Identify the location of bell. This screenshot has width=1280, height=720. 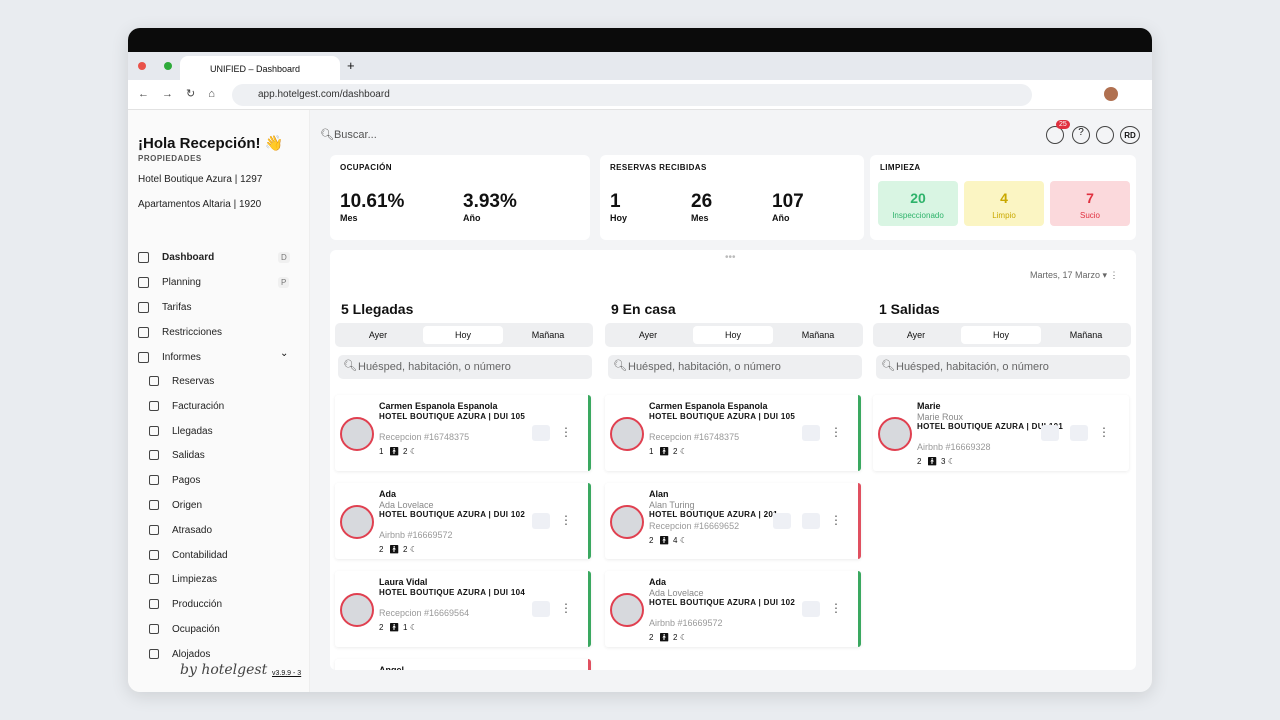
(1055, 135).